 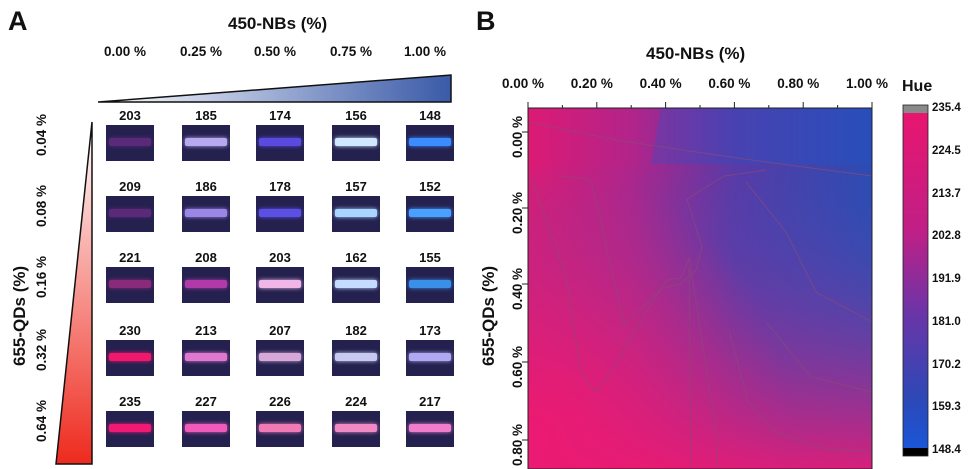 What do you see at coordinates (41, 276) in the screenshot?
I see `row-tick-label: 0.16 %` at bounding box center [41, 276].